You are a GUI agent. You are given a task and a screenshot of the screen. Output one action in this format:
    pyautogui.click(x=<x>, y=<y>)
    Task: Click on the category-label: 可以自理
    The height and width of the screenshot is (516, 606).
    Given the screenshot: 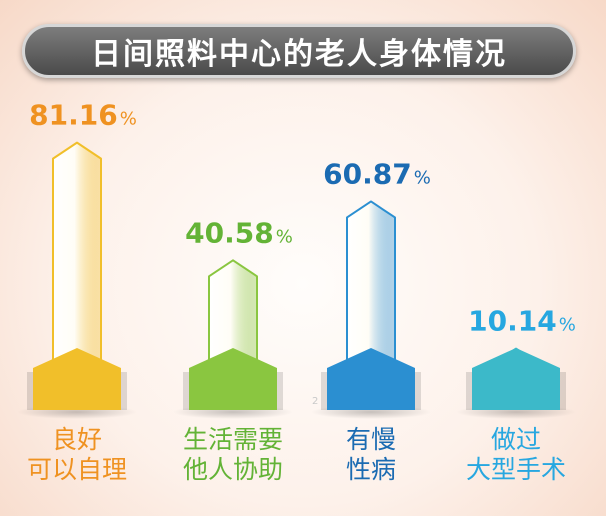 What is the action you would take?
    pyautogui.click(x=77, y=469)
    